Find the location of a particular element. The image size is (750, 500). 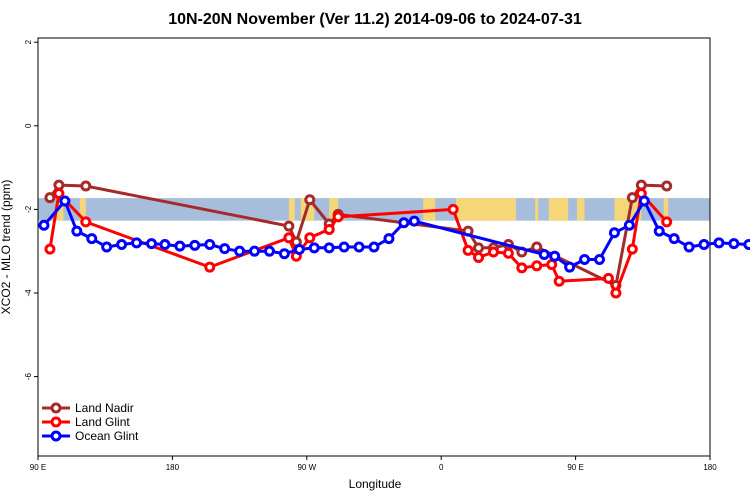

y-axis: 2 0 -2 -4 -6 is located at coordinates (31, 209).